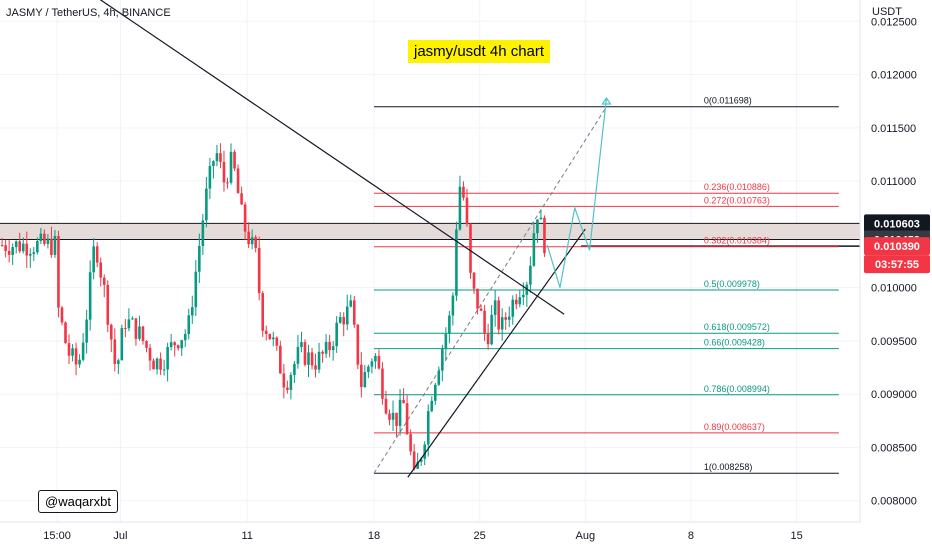 The width and height of the screenshot is (932, 550). Describe the element at coordinates (796, 536) in the screenshot. I see `time-tick-label: 15` at that location.